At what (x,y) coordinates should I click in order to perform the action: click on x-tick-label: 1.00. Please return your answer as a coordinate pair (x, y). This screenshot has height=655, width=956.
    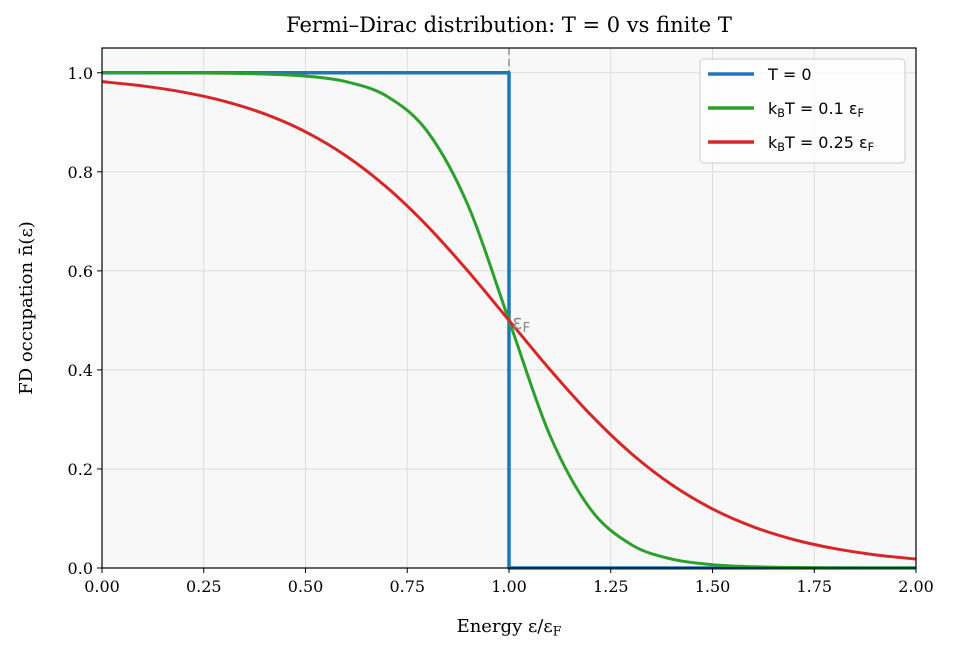
    Looking at the image, I should click on (509, 586).